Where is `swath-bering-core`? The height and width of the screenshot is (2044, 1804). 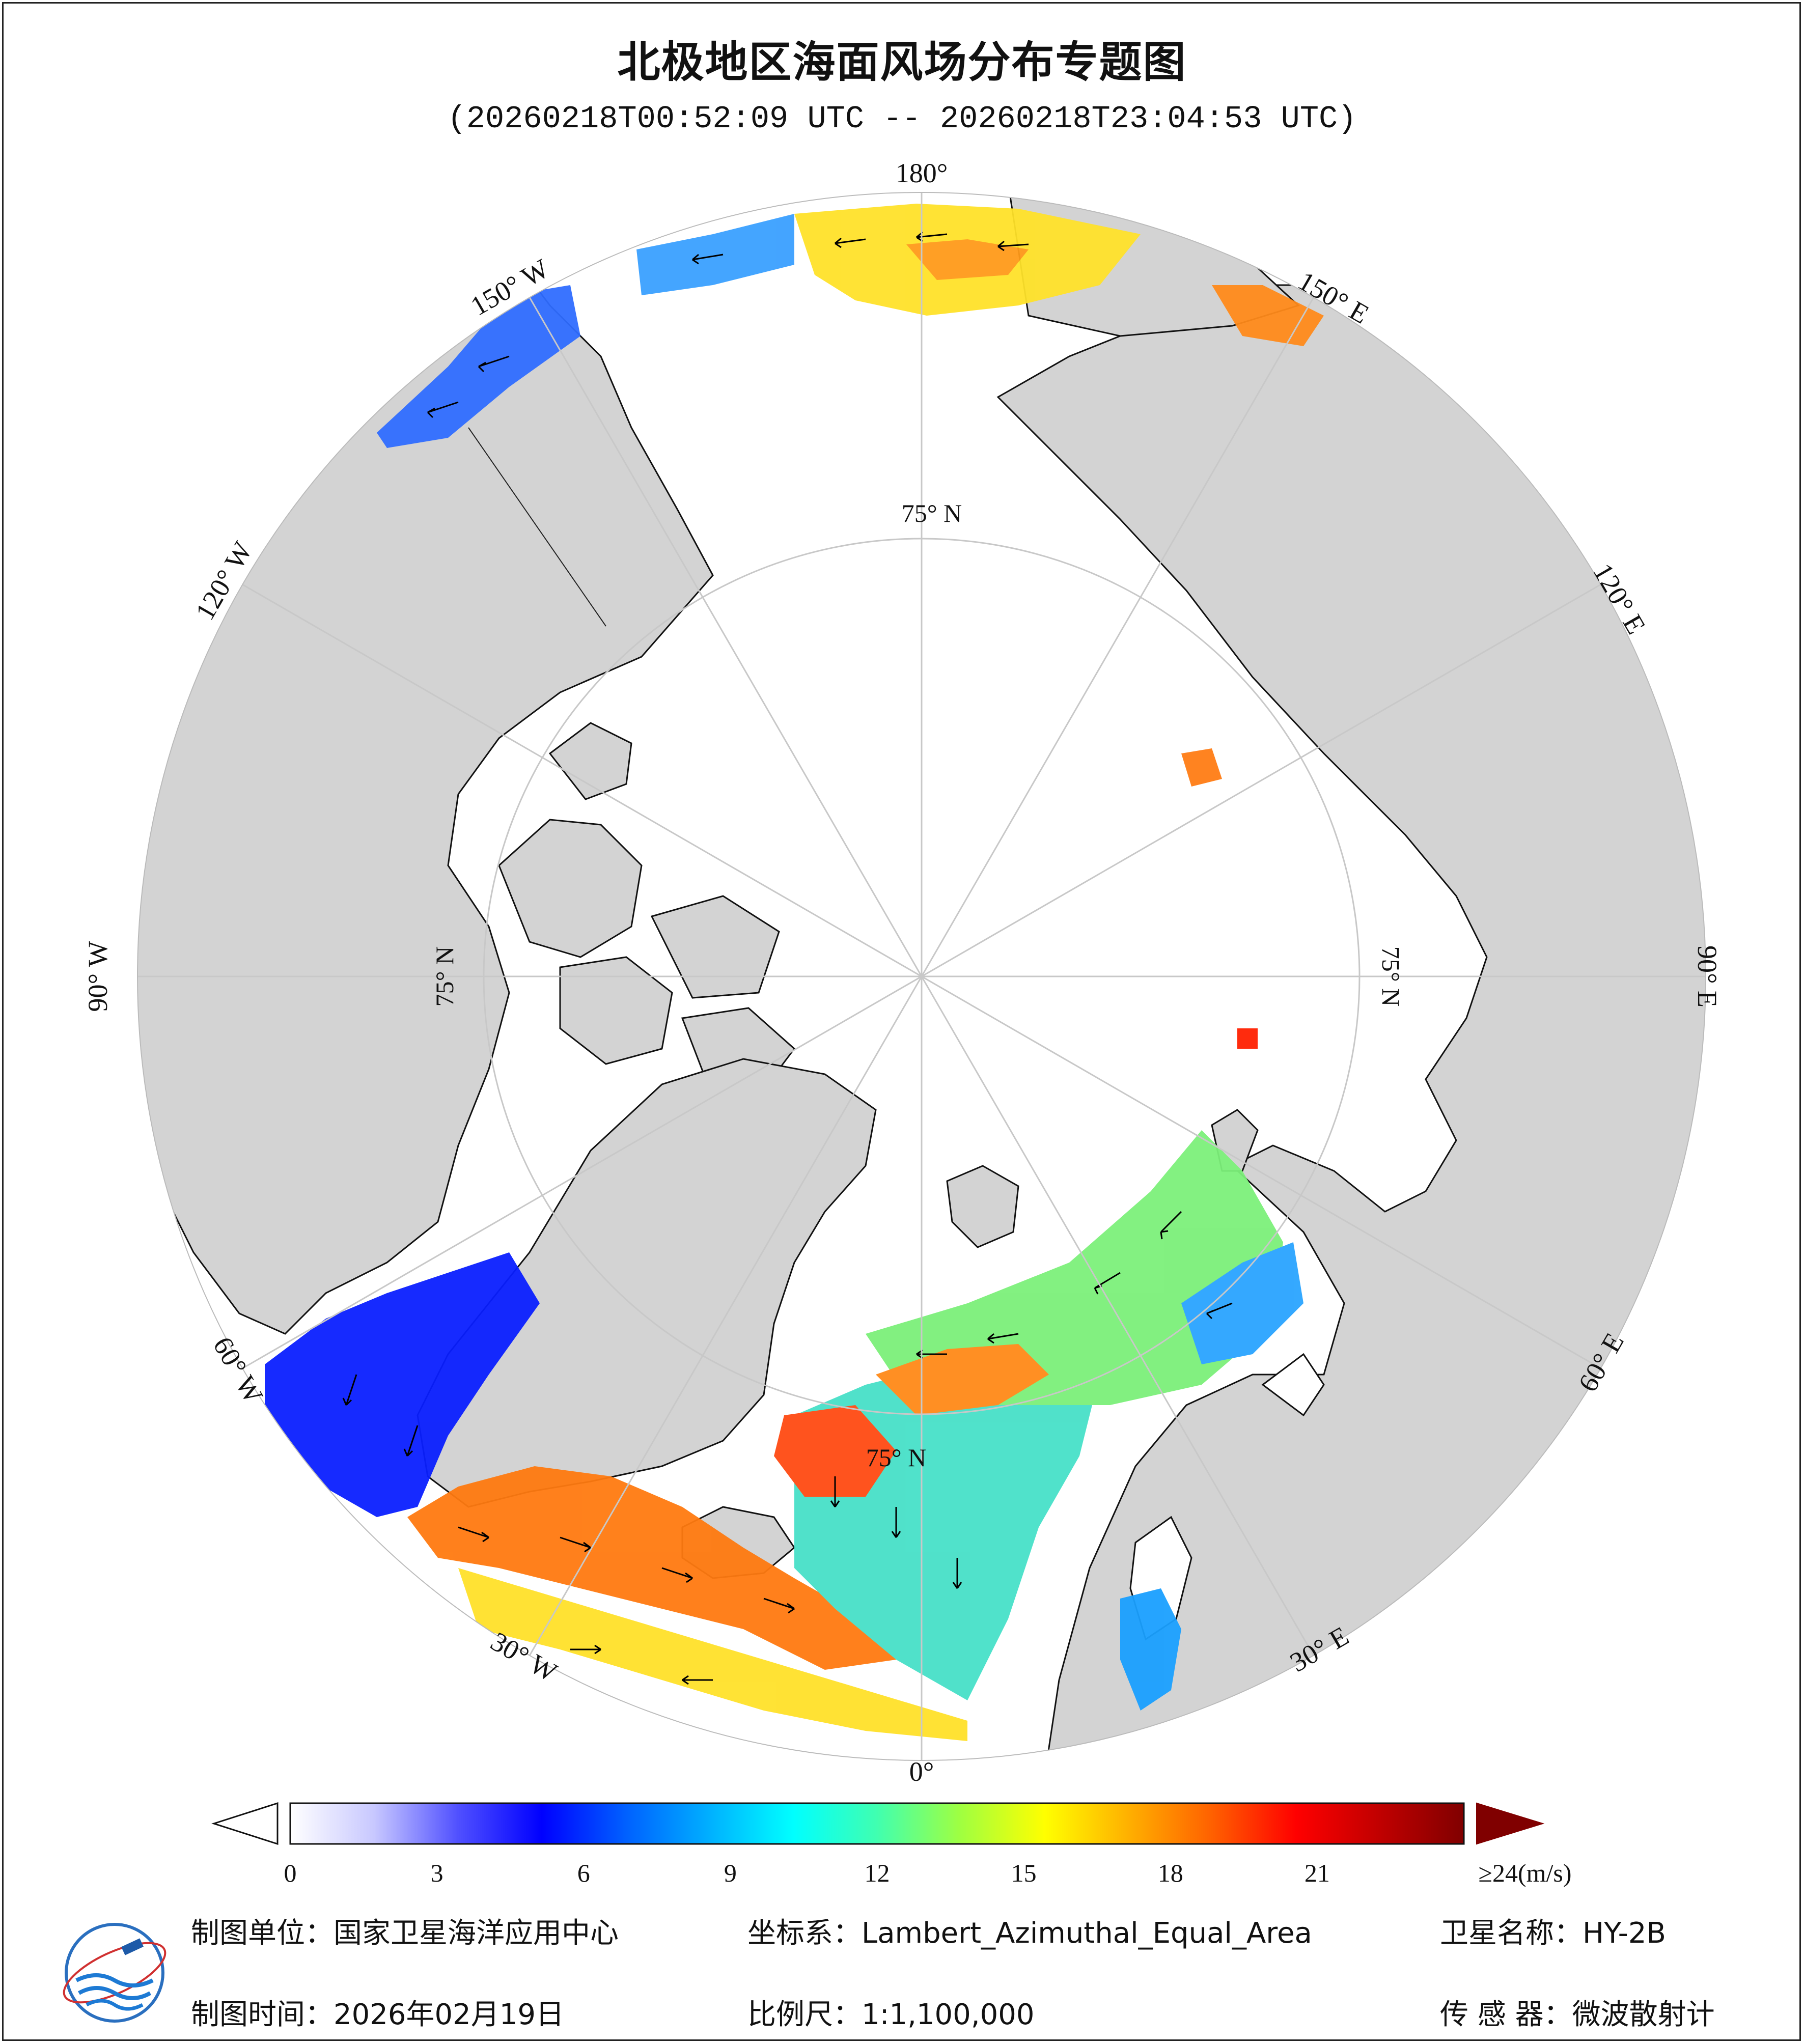 swath-bering-core is located at coordinates (967, 259).